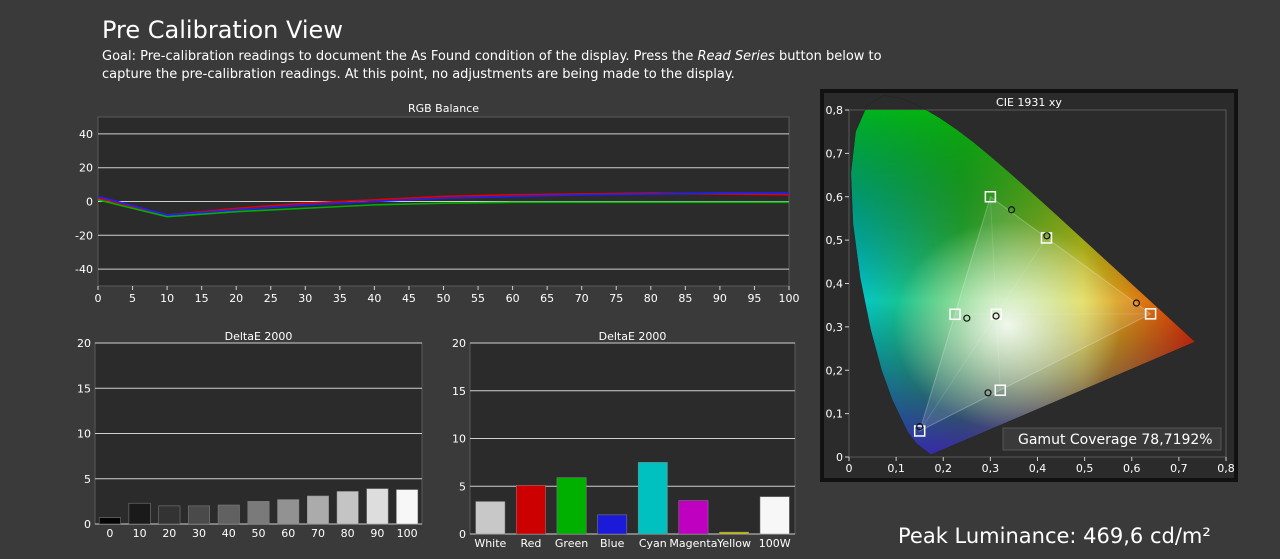  Describe the element at coordinates (733, 543) in the screenshot. I see `de2-x-label-6: Yellow` at that location.